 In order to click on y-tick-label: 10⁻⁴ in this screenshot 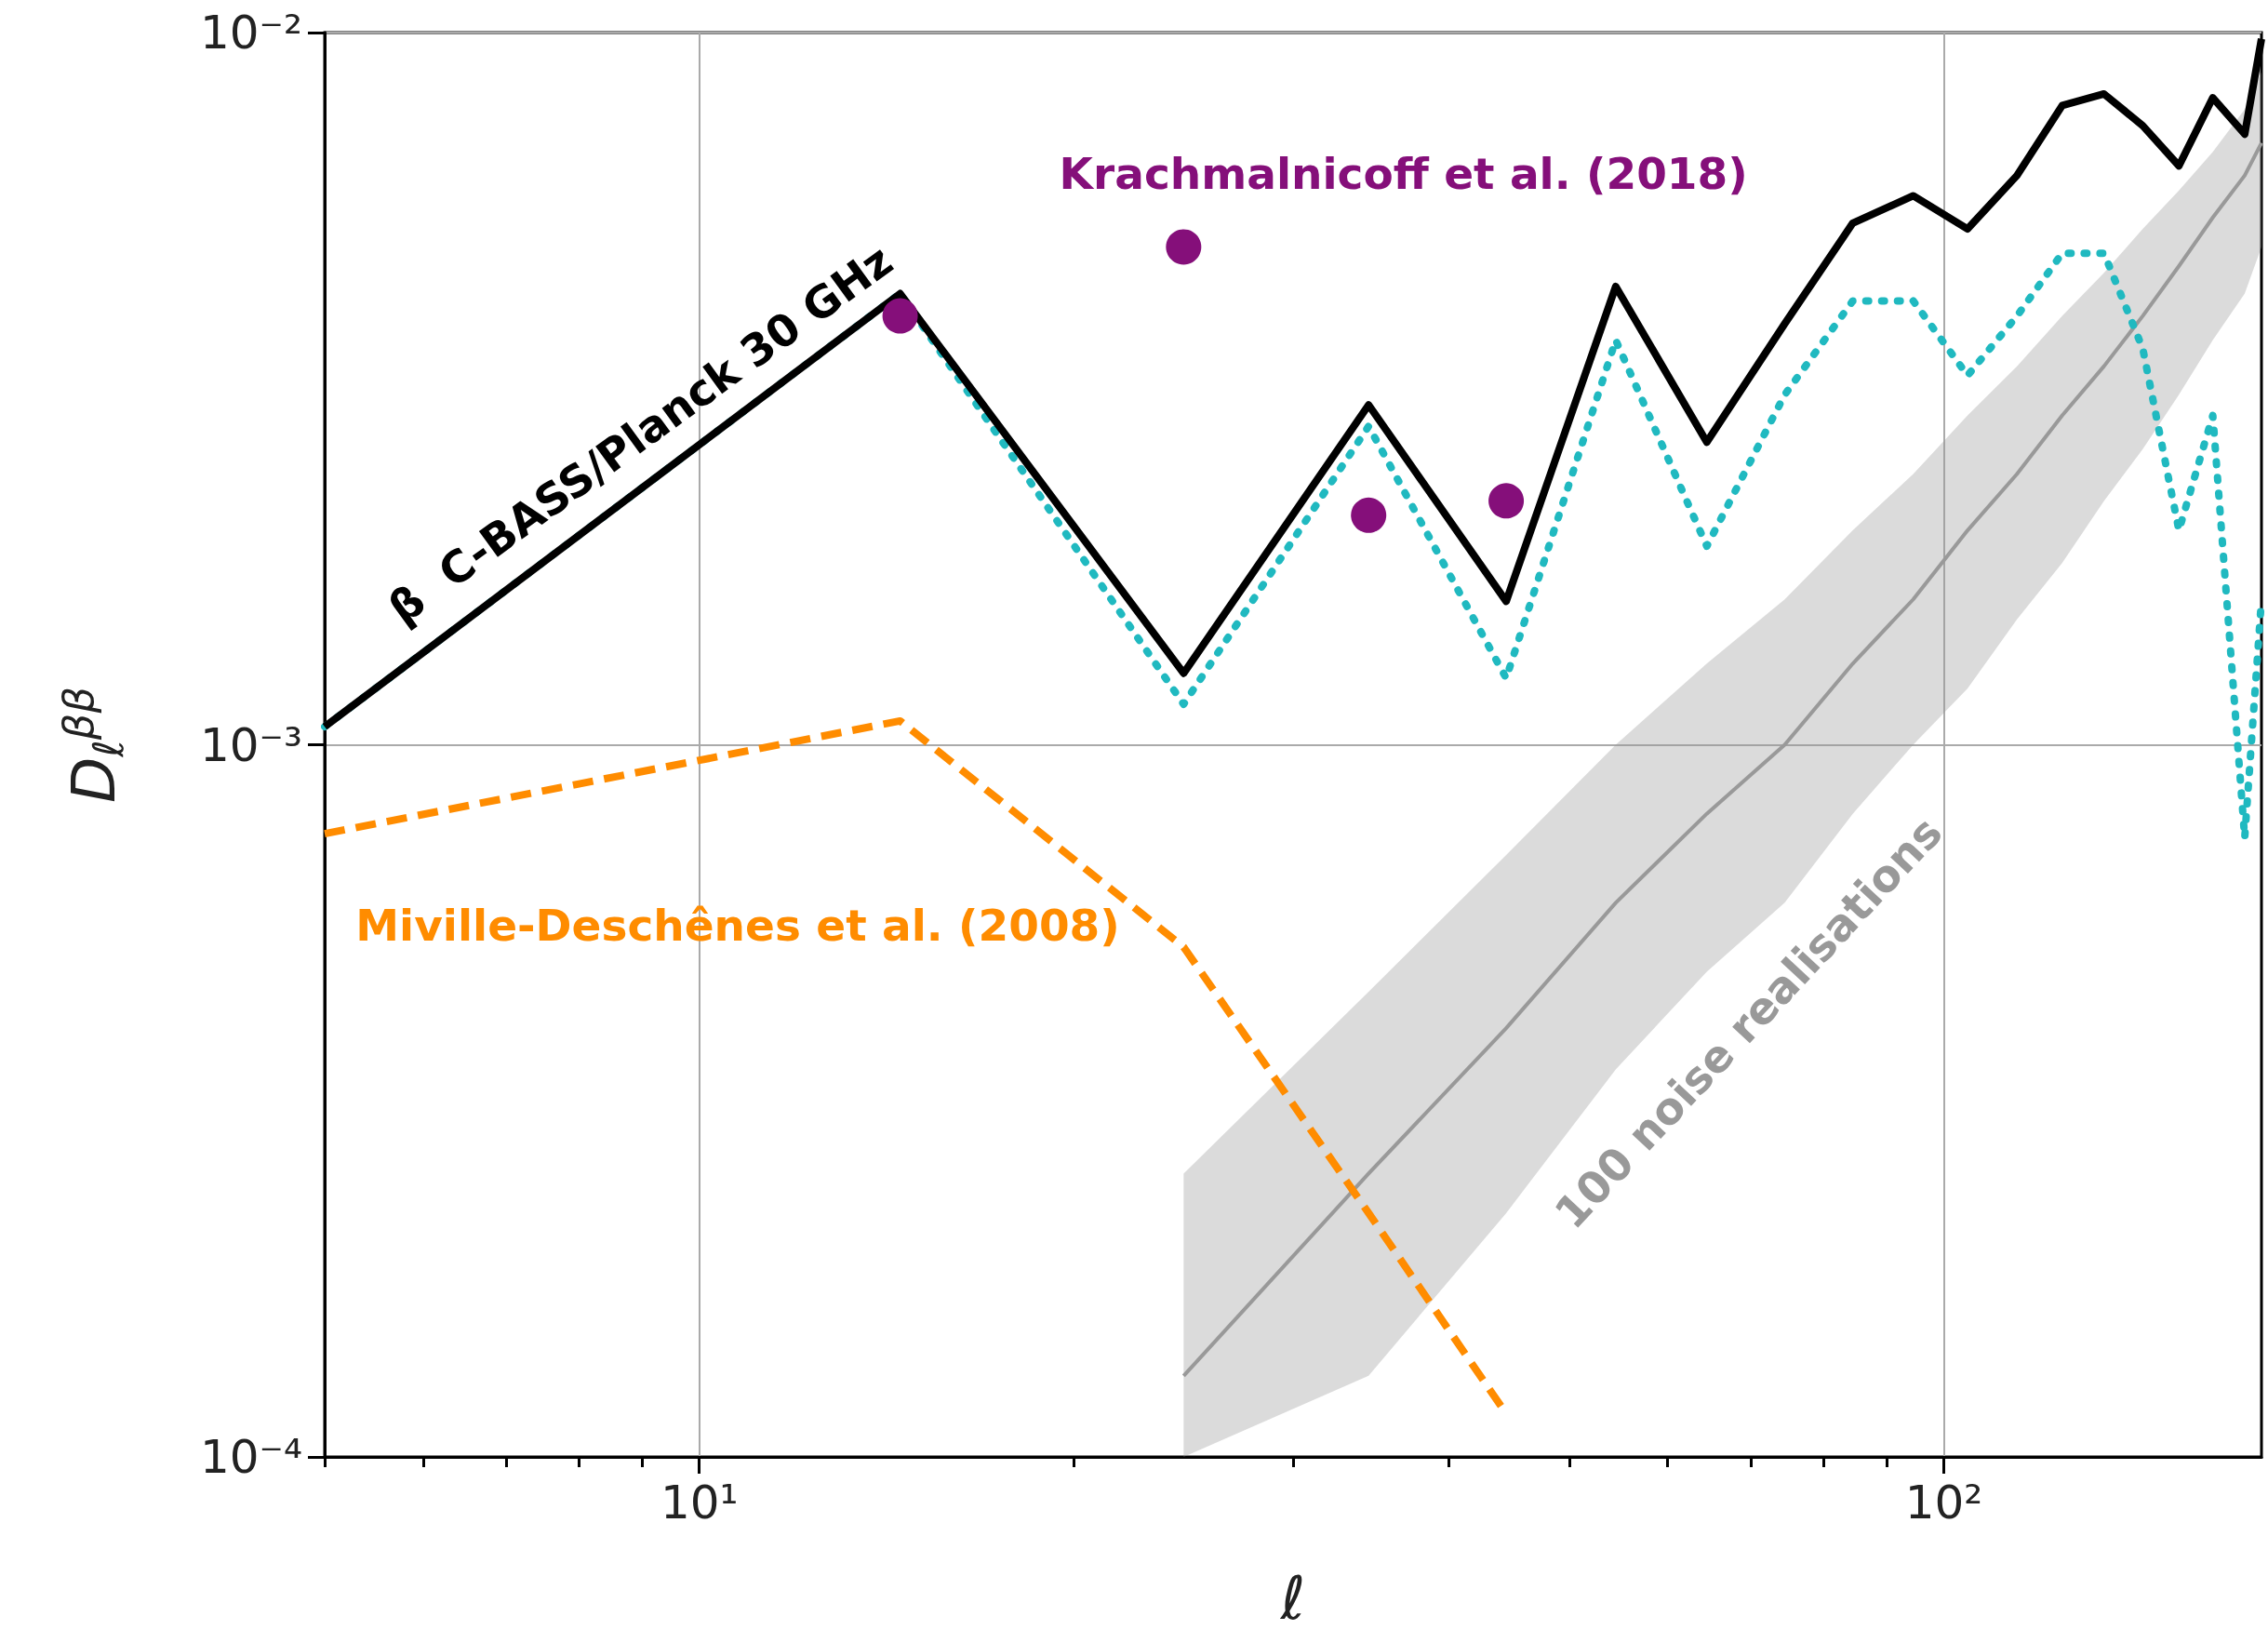, I will do `click(250, 1457)`.